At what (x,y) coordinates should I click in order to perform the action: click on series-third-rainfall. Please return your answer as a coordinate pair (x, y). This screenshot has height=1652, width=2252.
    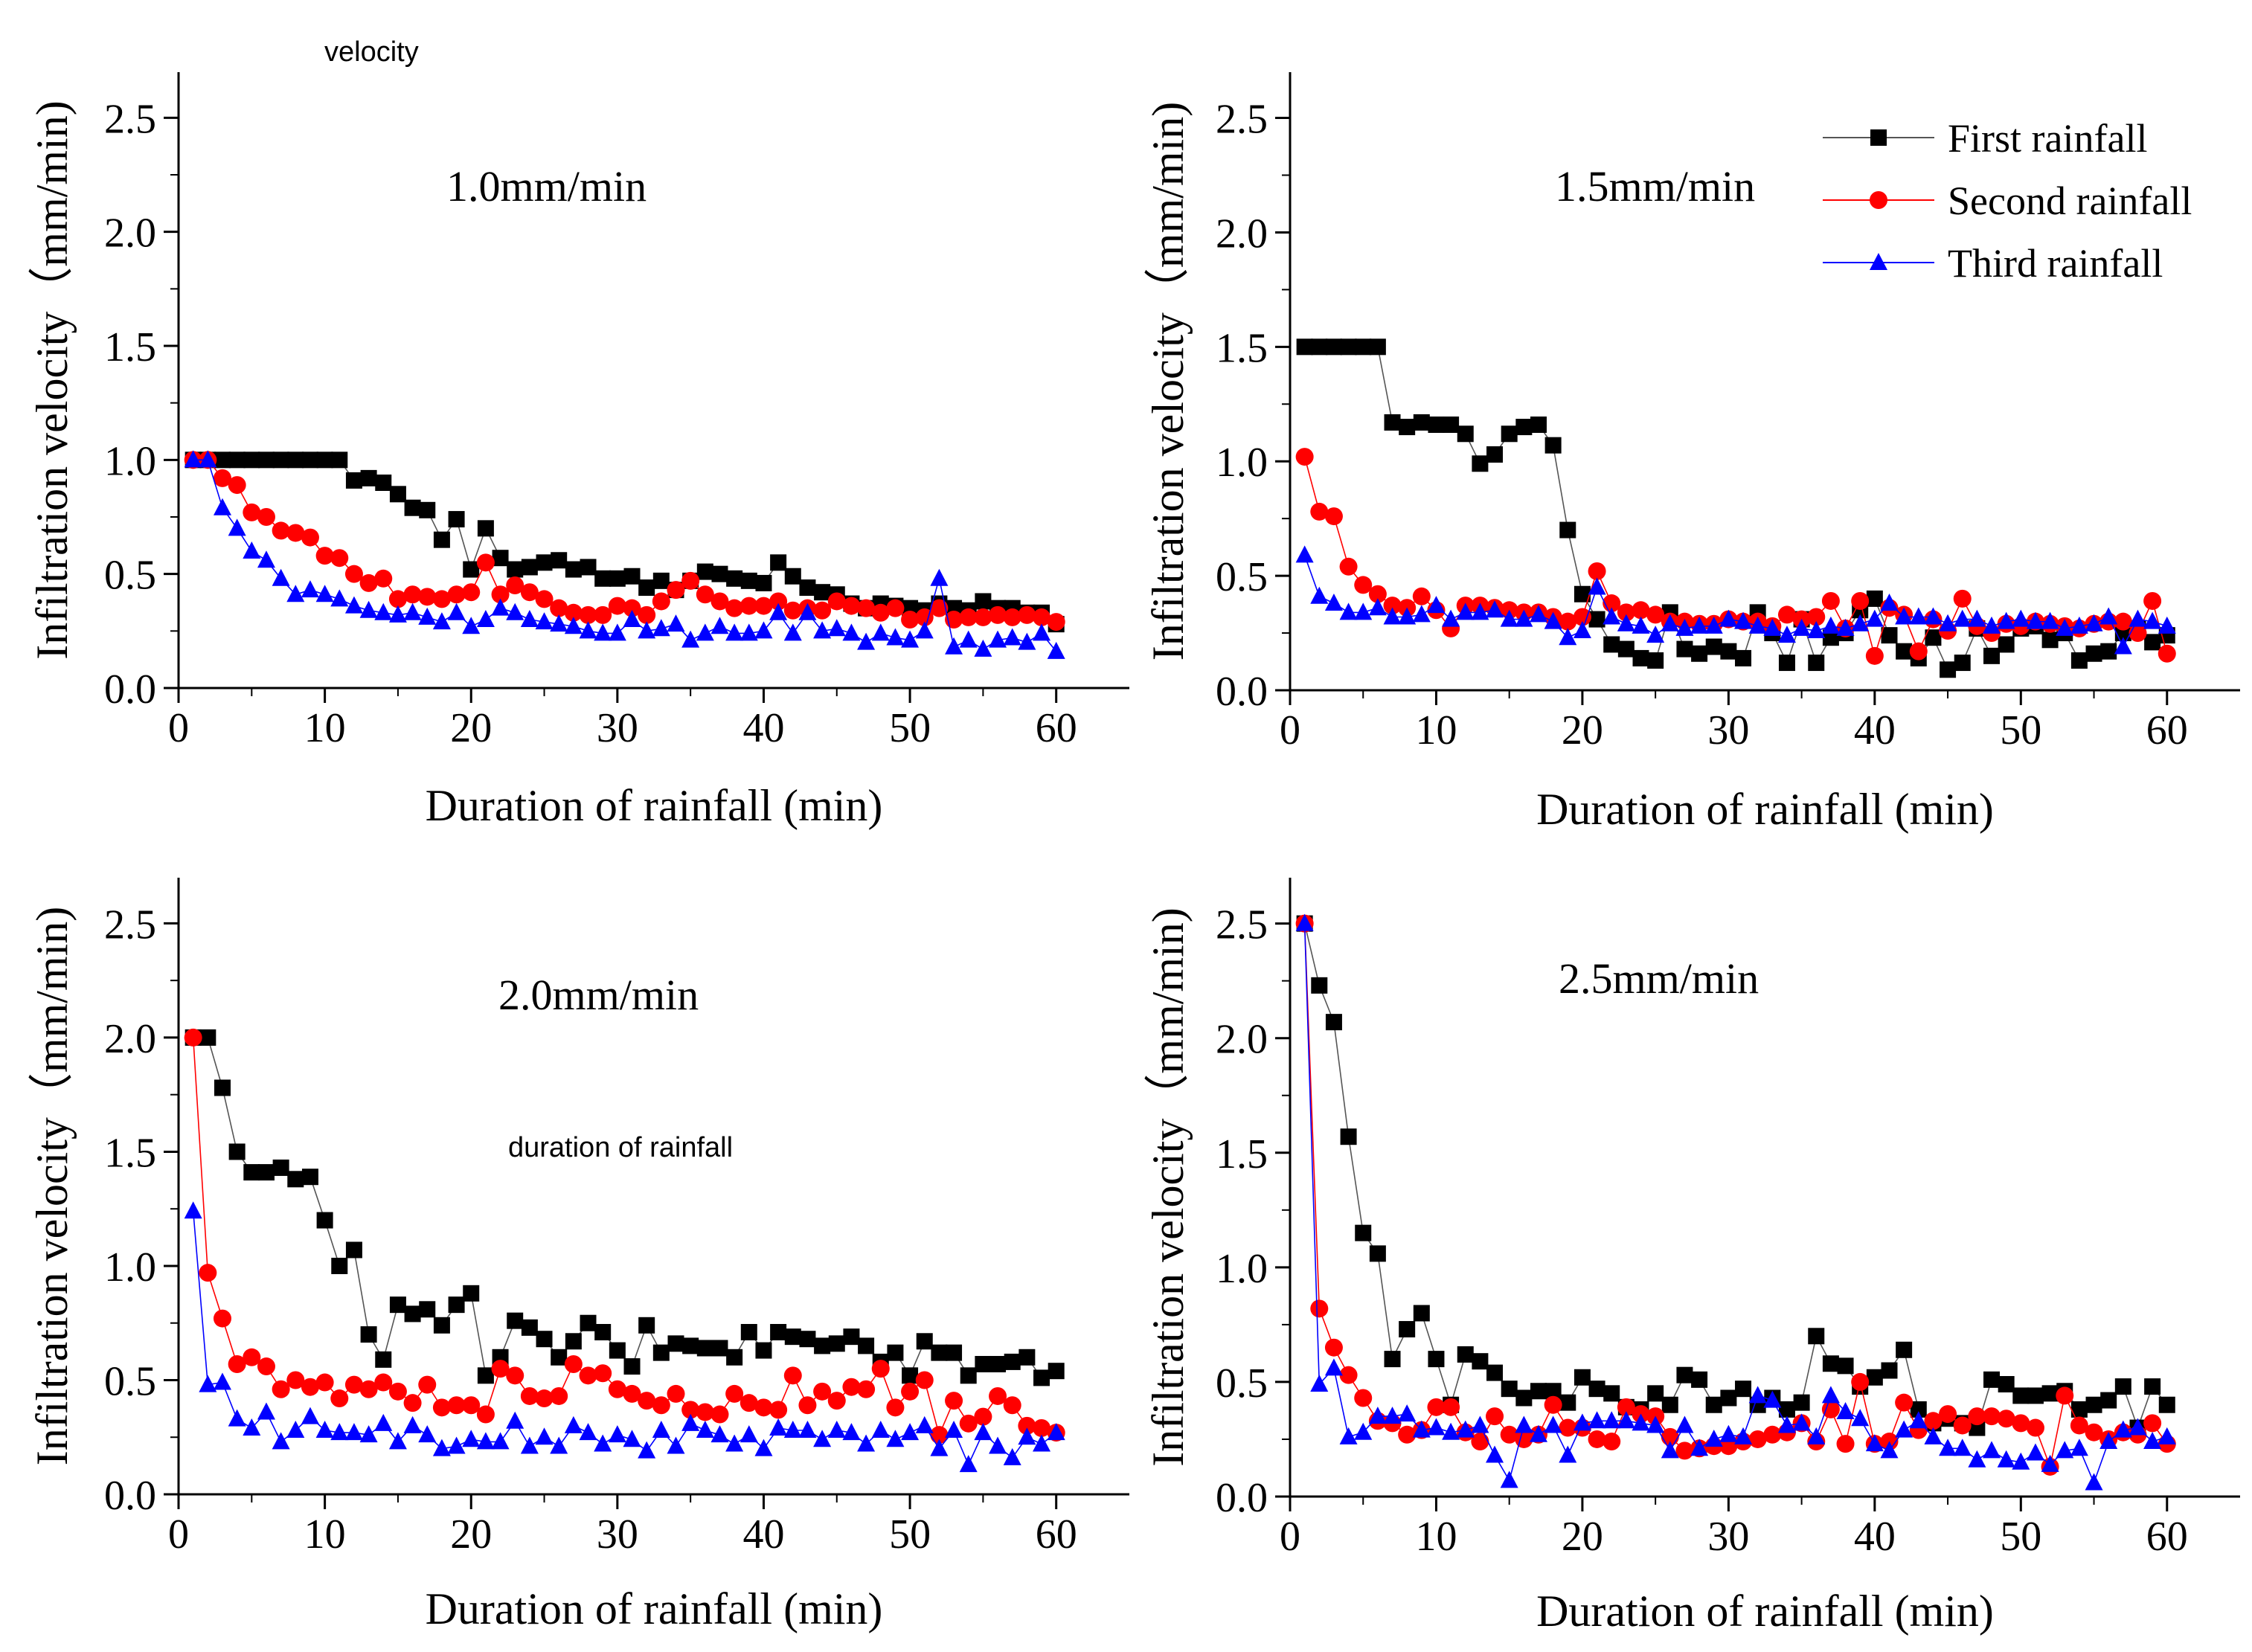
    Looking at the image, I should click on (1735, 600).